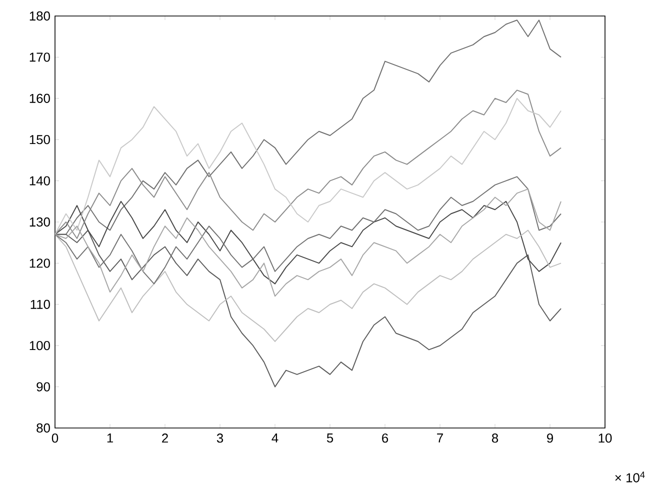 This screenshot has height=497, width=654. I want to click on y-tick-label: 90, so click(43, 387).